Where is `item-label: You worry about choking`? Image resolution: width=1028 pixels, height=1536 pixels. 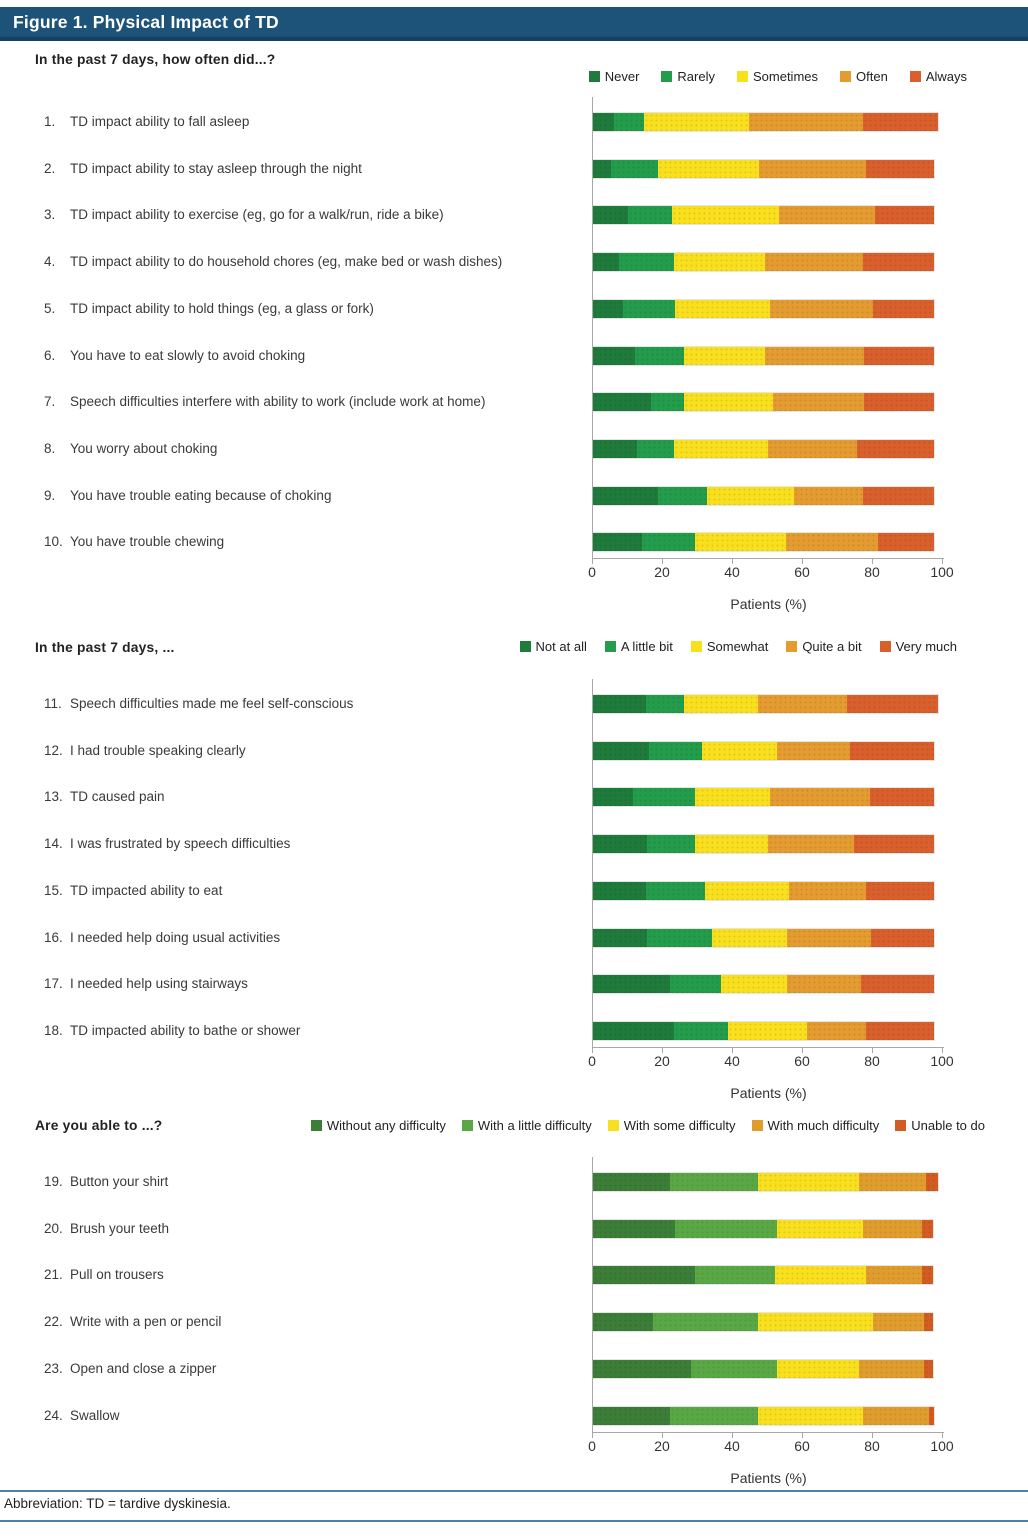
item-label: You worry about choking is located at coordinates (144, 448).